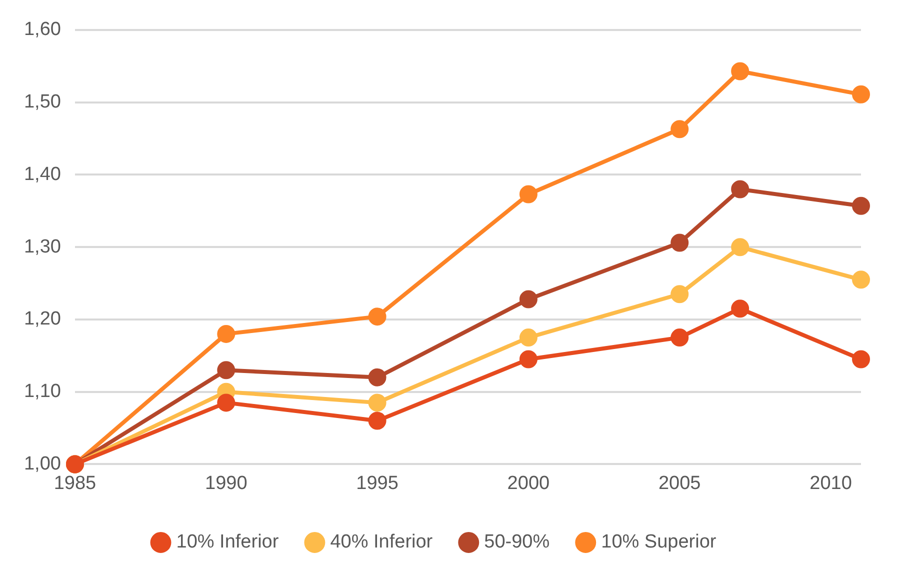  Describe the element at coordinates (528, 483) in the screenshot. I see `x-tick-label: 2000` at that location.